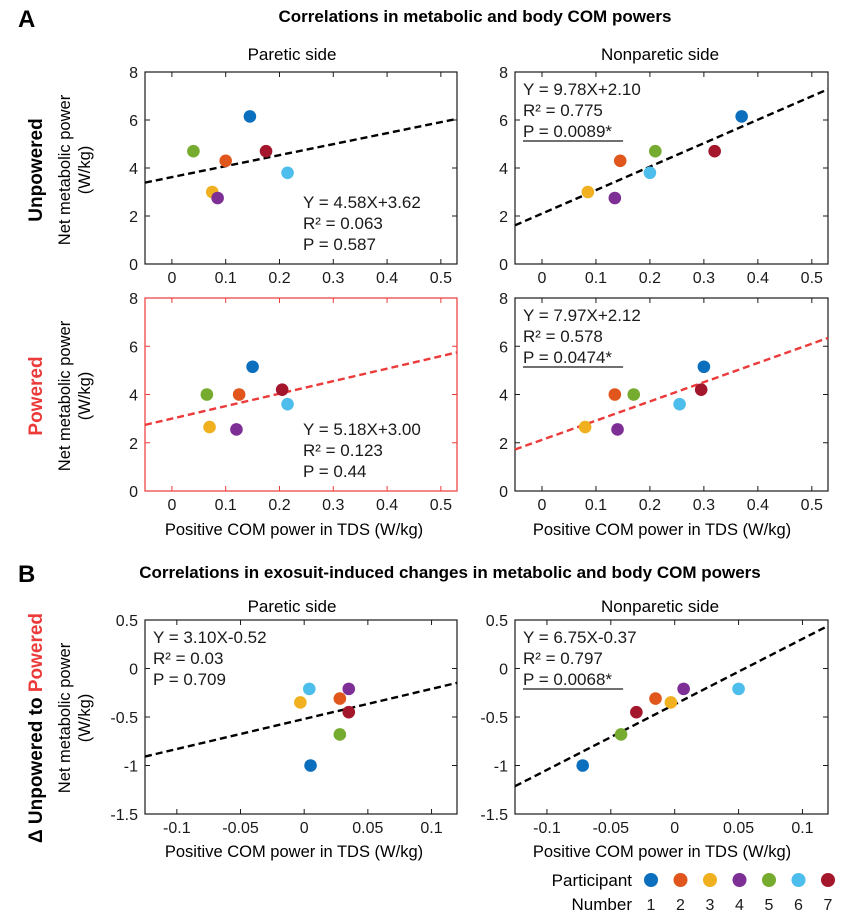 The width and height of the screenshot is (845, 917). What do you see at coordinates (343, 450) in the screenshot?
I see `stats-line-2: R² = 0.123` at bounding box center [343, 450].